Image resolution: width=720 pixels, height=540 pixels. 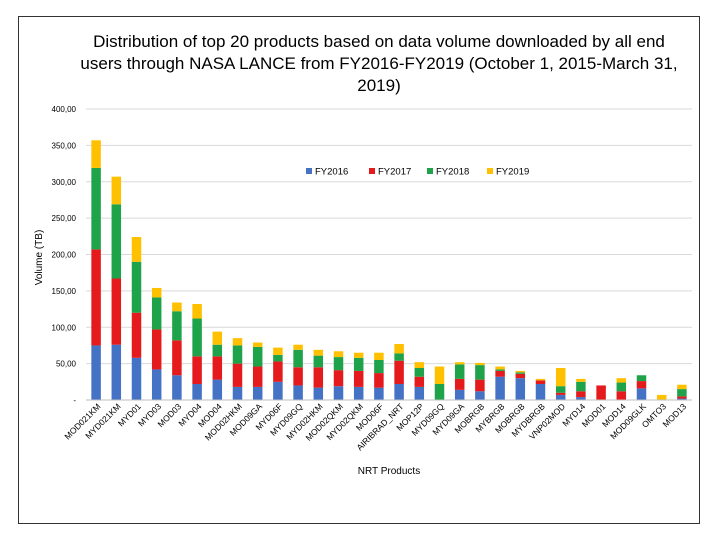 What do you see at coordinates (389, 471) in the screenshot?
I see `x-axis-label: NRT Products` at bounding box center [389, 471].